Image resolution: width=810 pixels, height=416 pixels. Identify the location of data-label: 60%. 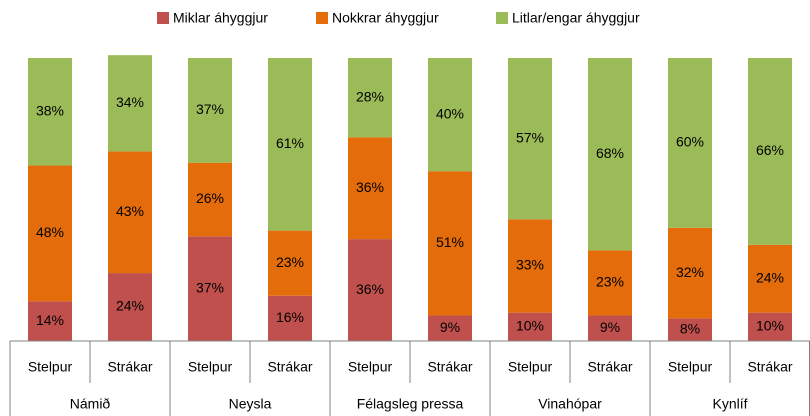
(690, 142).